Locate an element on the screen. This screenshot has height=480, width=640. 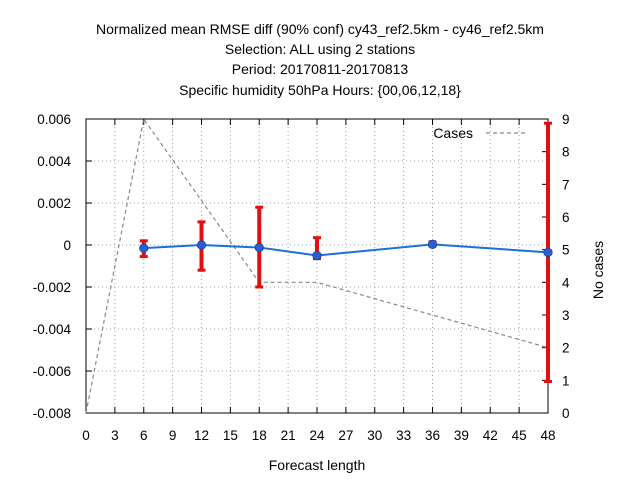
x-tick-label: 0 is located at coordinates (86, 435).